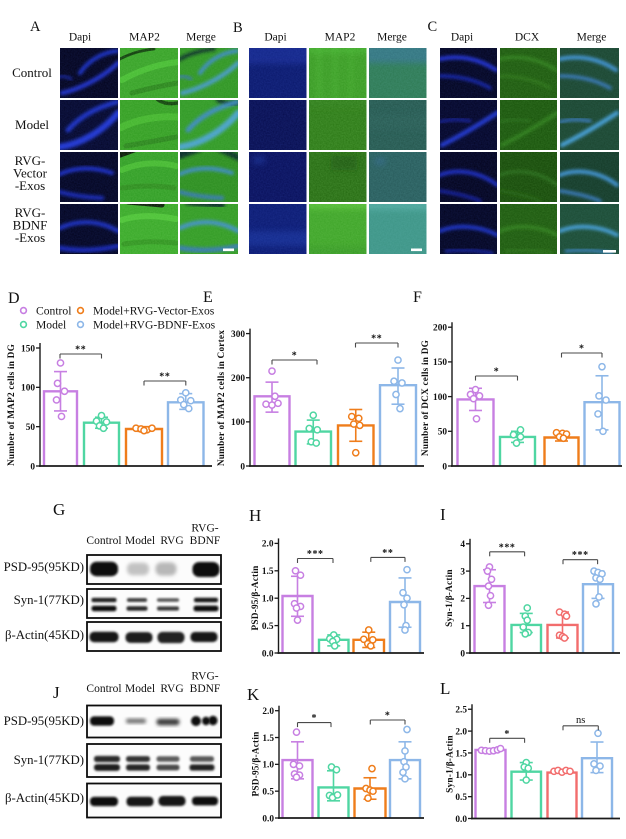 This screenshot has height=839, width=626. Describe the element at coordinates (35, 27) in the screenshot. I see `svg-text: A` at that location.